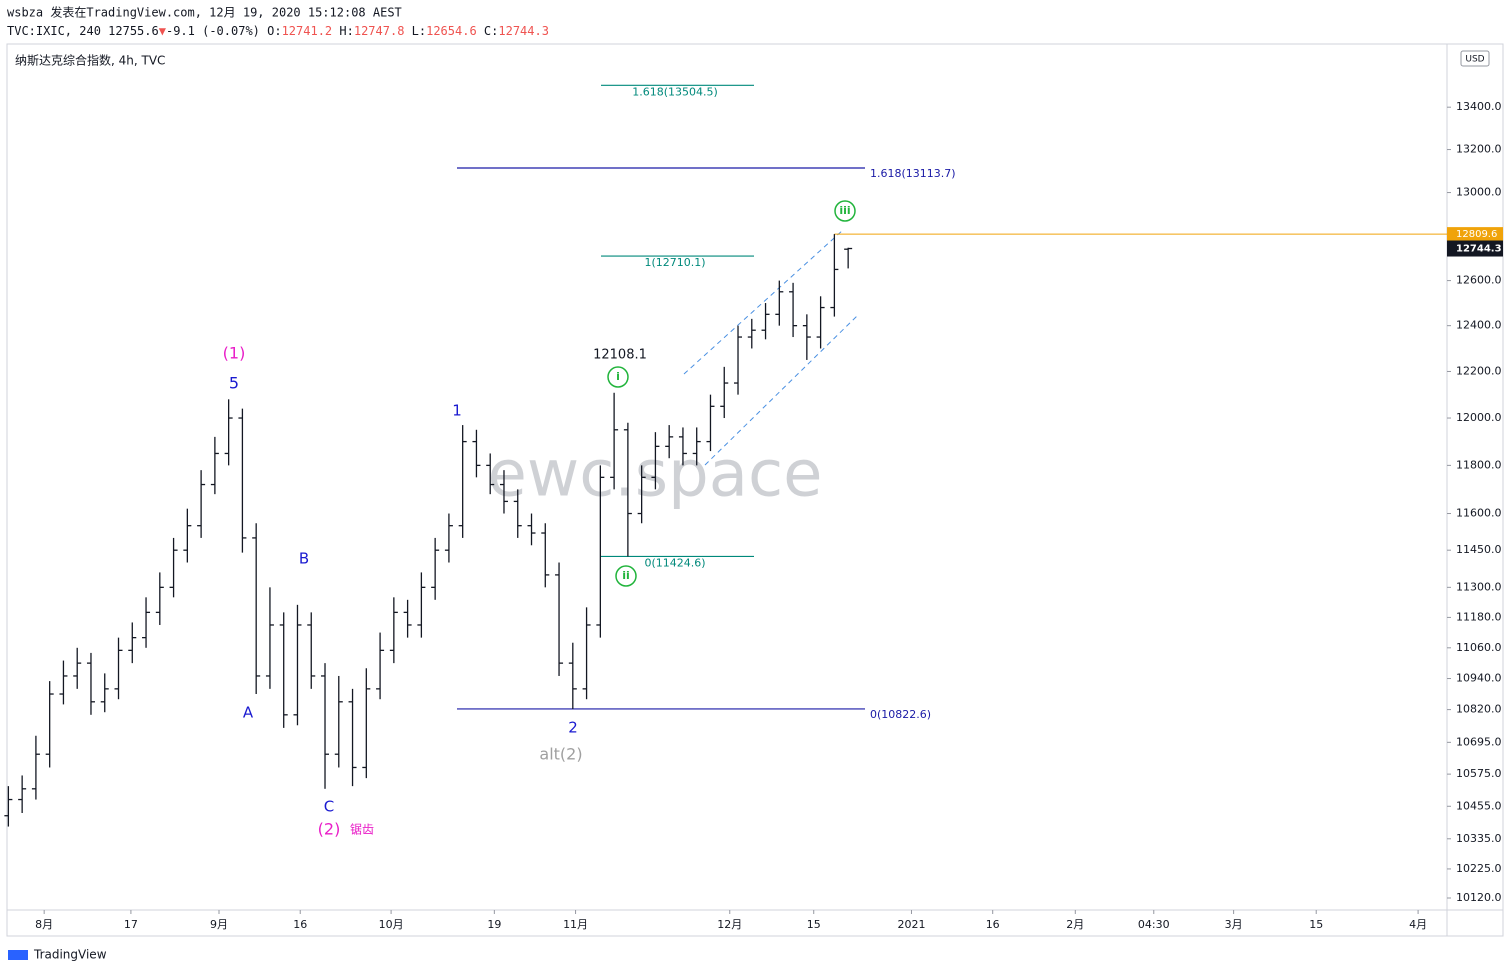 This screenshot has width=1510, height=974. What do you see at coordinates (1479, 678) in the screenshot?
I see `y-tick-label: 10940.0` at bounding box center [1479, 678].